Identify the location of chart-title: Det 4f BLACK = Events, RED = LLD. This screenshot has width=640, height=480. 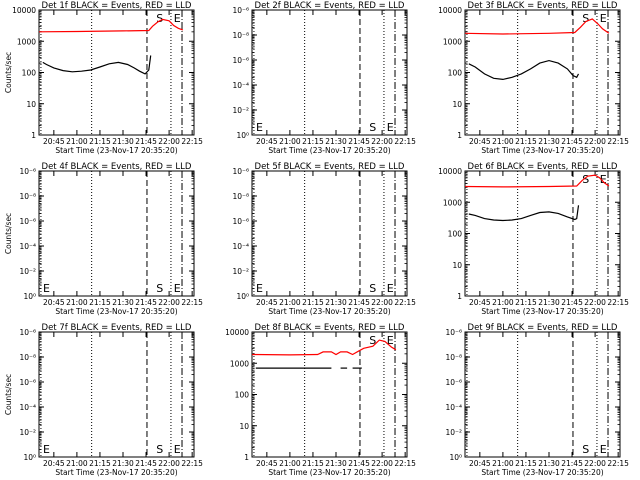
(117, 167).